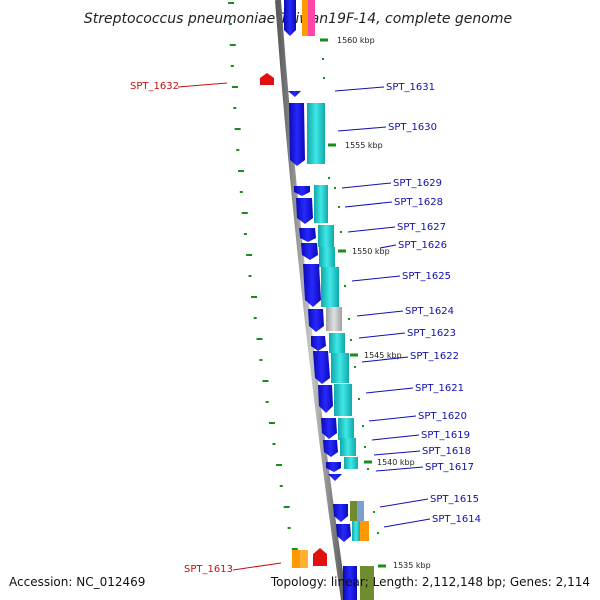 The height and width of the screenshot is (600, 600). I want to click on gene-label: SPT_1631, so click(410, 87).